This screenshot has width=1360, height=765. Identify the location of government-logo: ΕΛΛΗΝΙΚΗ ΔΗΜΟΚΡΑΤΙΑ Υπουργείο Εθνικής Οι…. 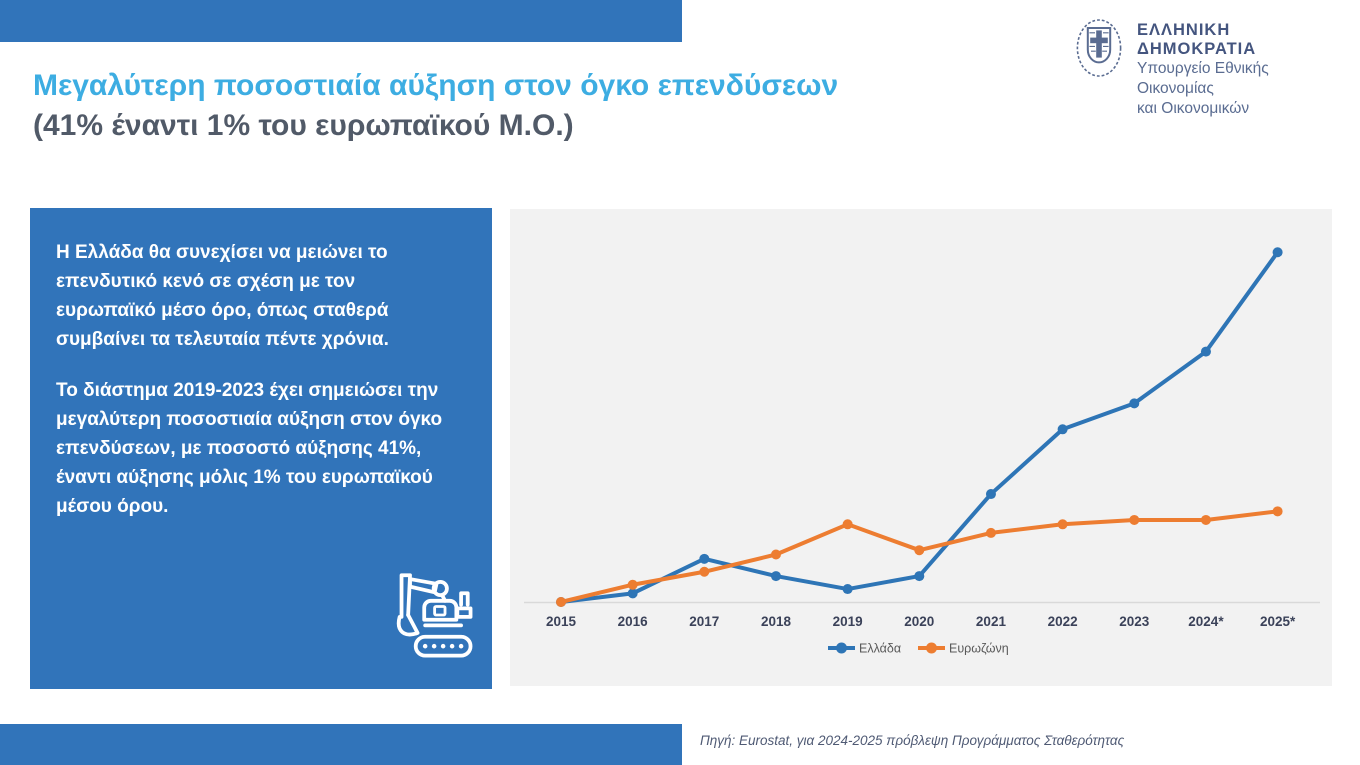
(1210, 64).